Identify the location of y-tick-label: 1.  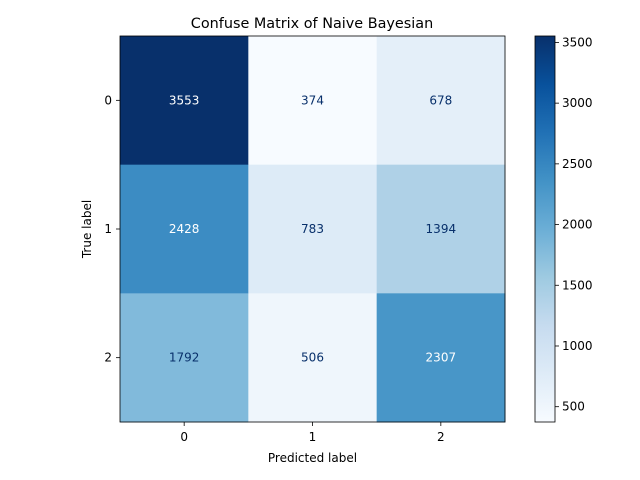
(108, 229).